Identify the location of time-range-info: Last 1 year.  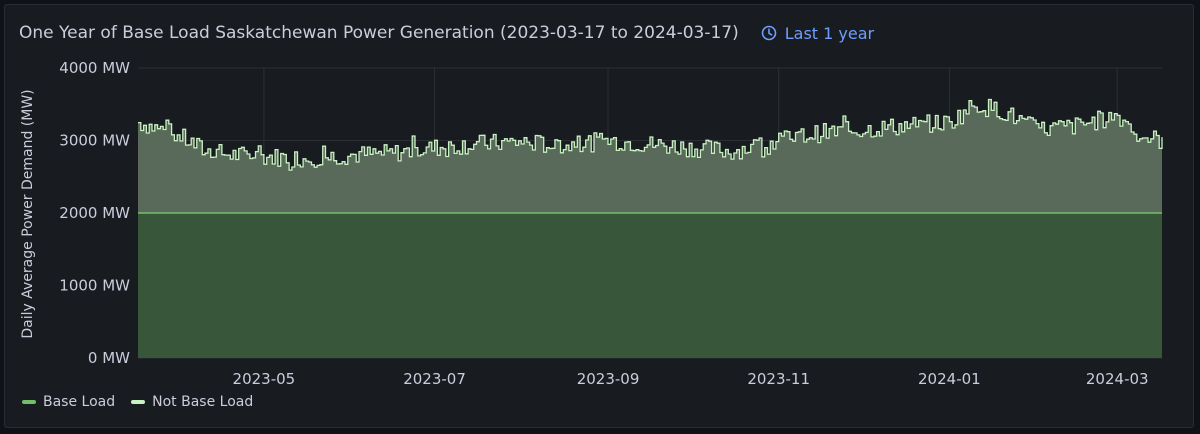
(817, 33).